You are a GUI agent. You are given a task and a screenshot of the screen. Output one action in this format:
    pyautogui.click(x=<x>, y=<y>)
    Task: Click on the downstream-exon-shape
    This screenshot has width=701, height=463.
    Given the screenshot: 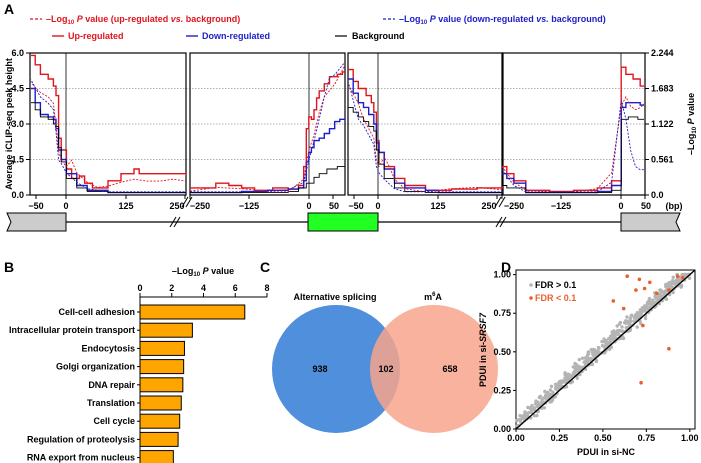 What is the action you would take?
    pyautogui.click(x=650, y=222)
    